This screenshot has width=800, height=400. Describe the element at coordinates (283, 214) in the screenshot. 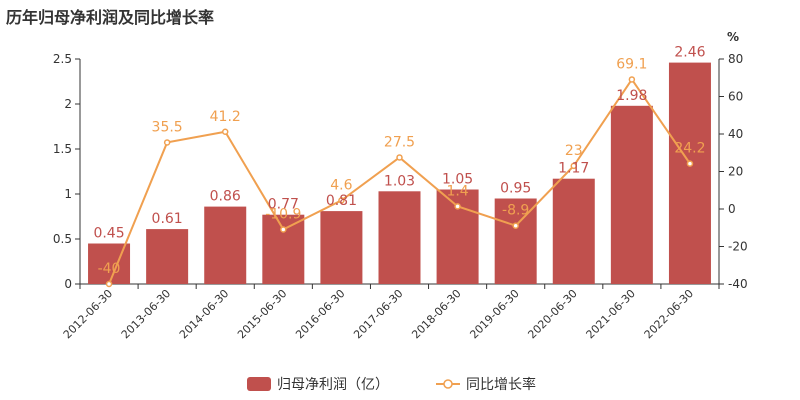

I see `line-value-label: -10.9` at that location.